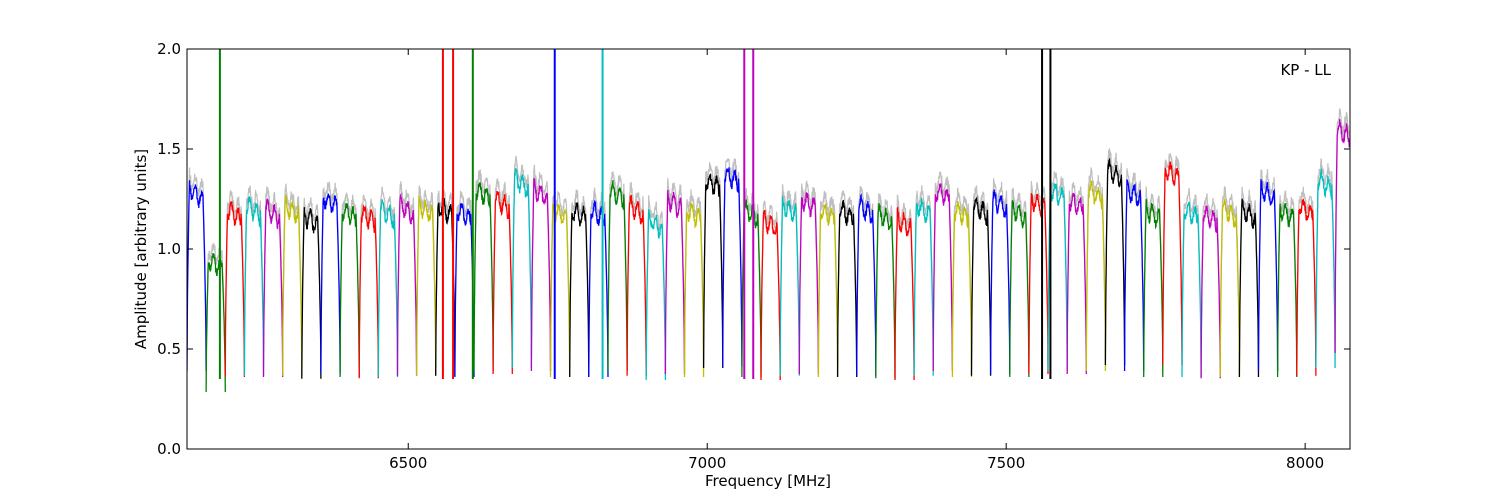 This screenshot has height=500, width=1500. What do you see at coordinates (1305, 463) in the screenshot?
I see `x-tick-label: 8000` at bounding box center [1305, 463].